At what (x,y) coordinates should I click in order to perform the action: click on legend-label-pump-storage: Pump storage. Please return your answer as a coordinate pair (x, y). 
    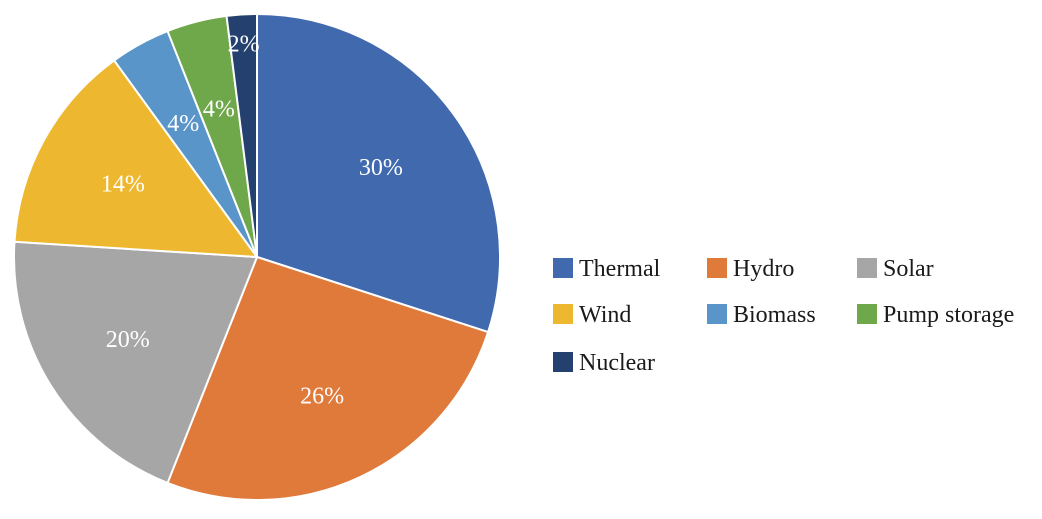
    Looking at the image, I should click on (948, 315).